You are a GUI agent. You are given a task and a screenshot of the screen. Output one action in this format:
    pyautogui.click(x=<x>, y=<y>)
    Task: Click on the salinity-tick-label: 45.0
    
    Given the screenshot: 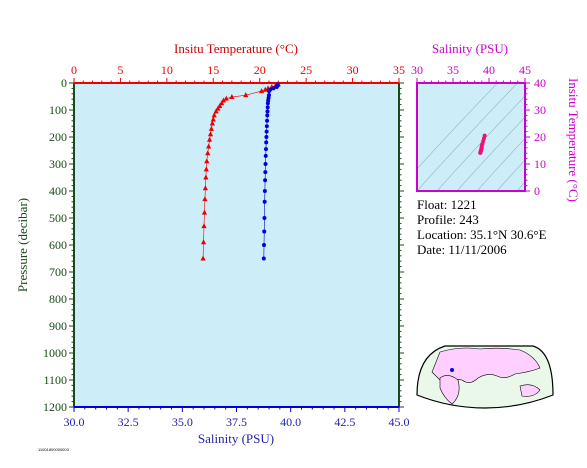 What is the action you would take?
    pyautogui.click(x=399, y=422)
    